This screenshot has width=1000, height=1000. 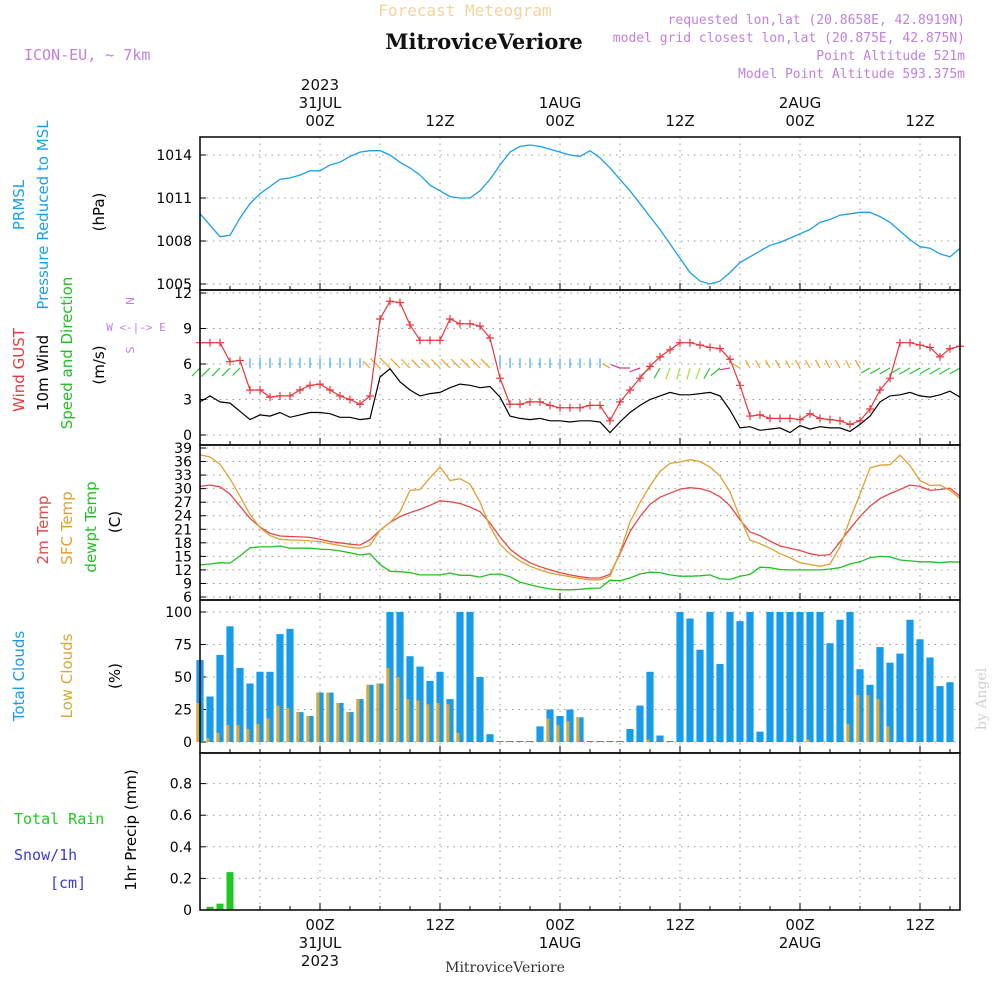 I want to click on y-tick-label: 27, so click(x=183, y=503).